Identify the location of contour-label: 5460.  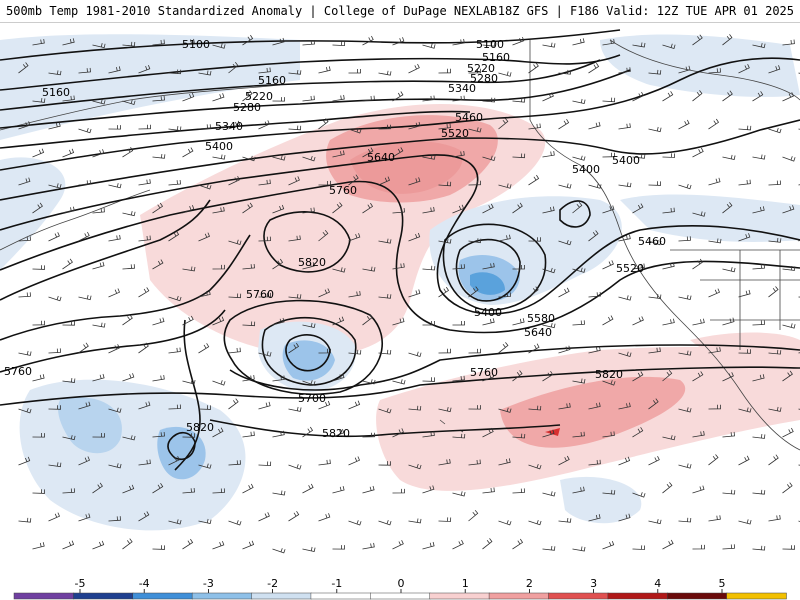
(652, 241).